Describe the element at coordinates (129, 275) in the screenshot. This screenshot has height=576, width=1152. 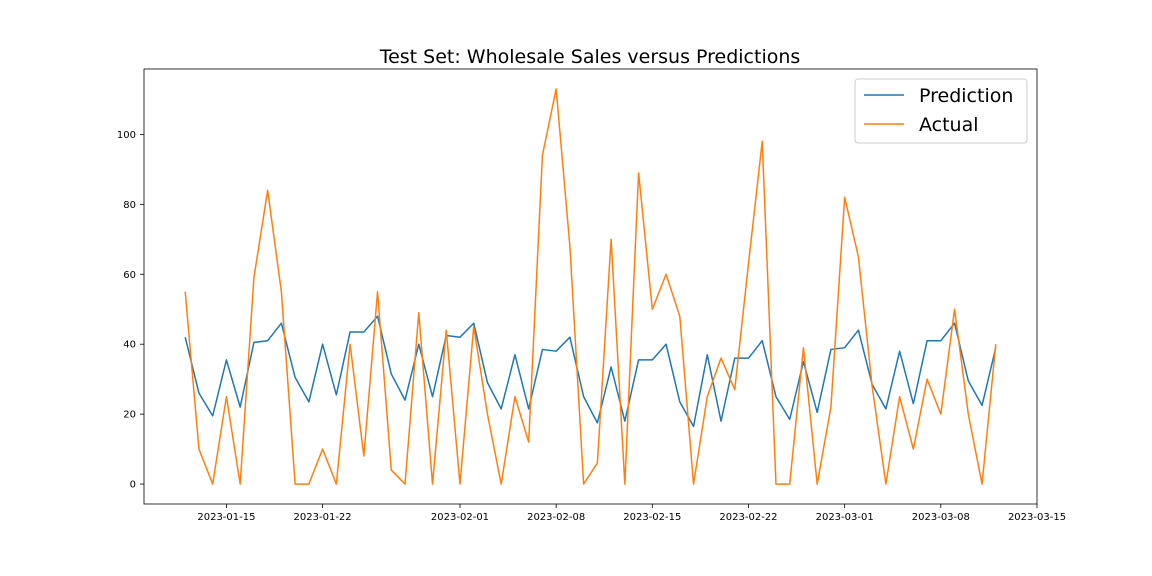
I see `y-tick-label: 60` at that location.